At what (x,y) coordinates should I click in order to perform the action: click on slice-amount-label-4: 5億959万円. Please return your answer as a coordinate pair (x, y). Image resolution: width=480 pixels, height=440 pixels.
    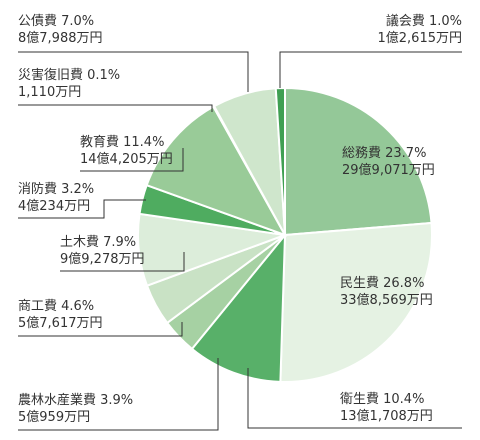
    Looking at the image, I should click on (54, 417).